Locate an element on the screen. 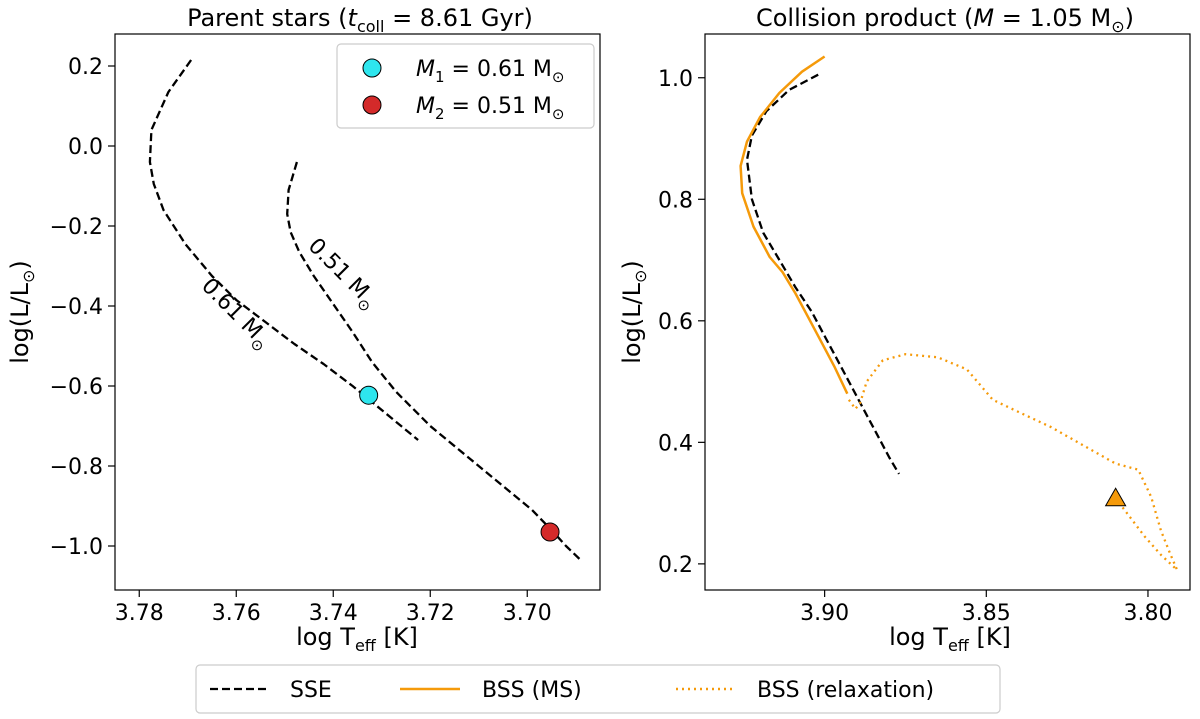 This screenshot has height=719, width=1200. series-line-sse is located at coordinates (822, 274).